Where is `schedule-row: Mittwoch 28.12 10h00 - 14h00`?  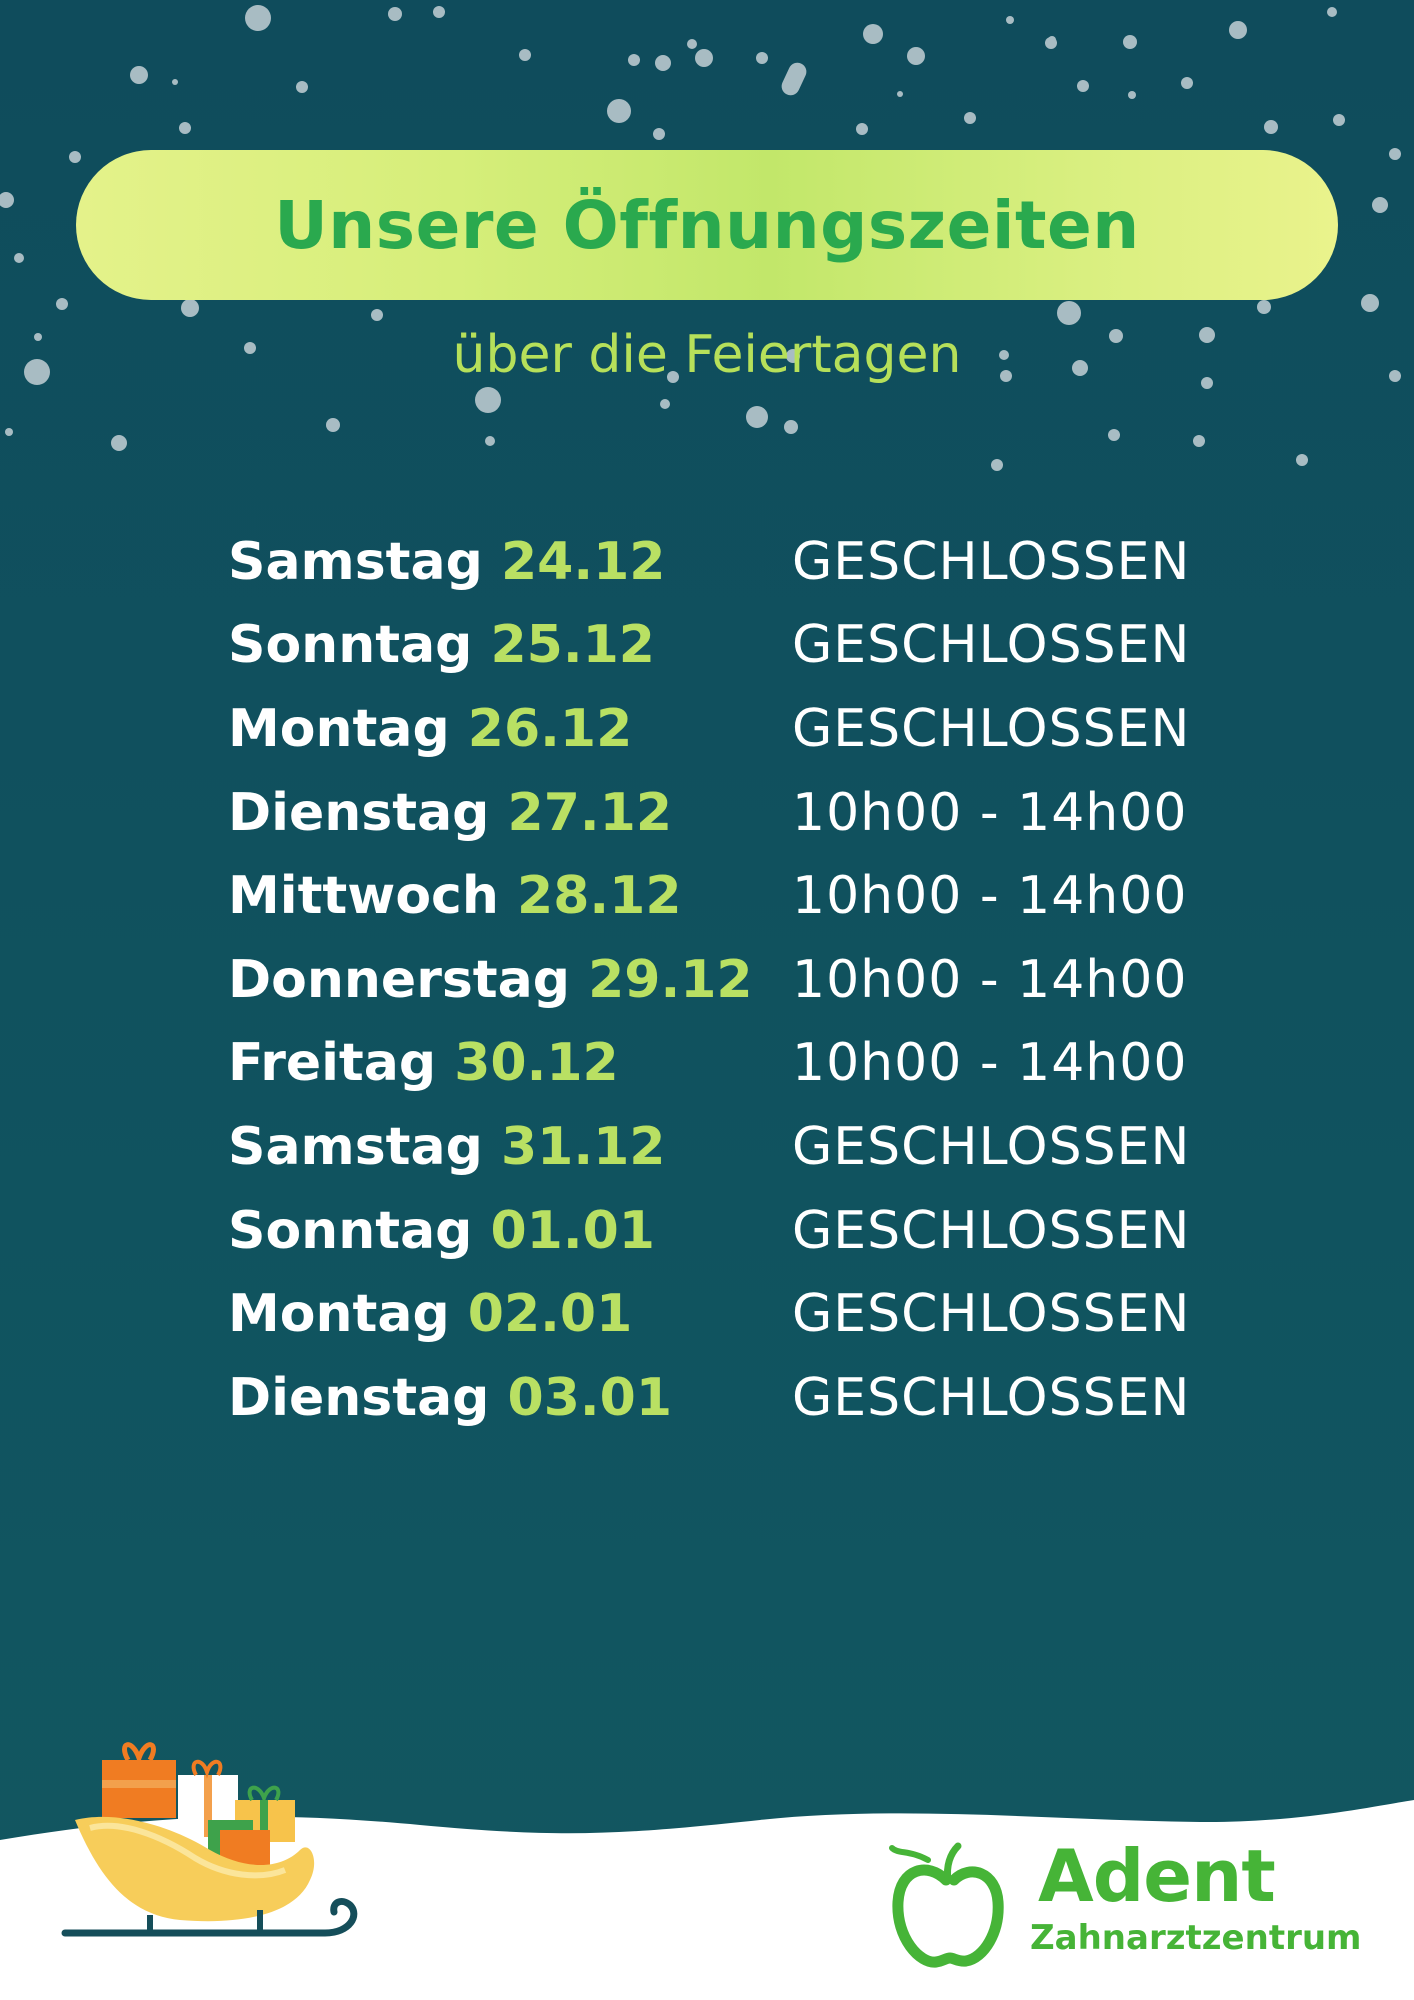
schedule-row: Mittwoch 28.12 10h00 - 14h00 is located at coordinates (728, 896).